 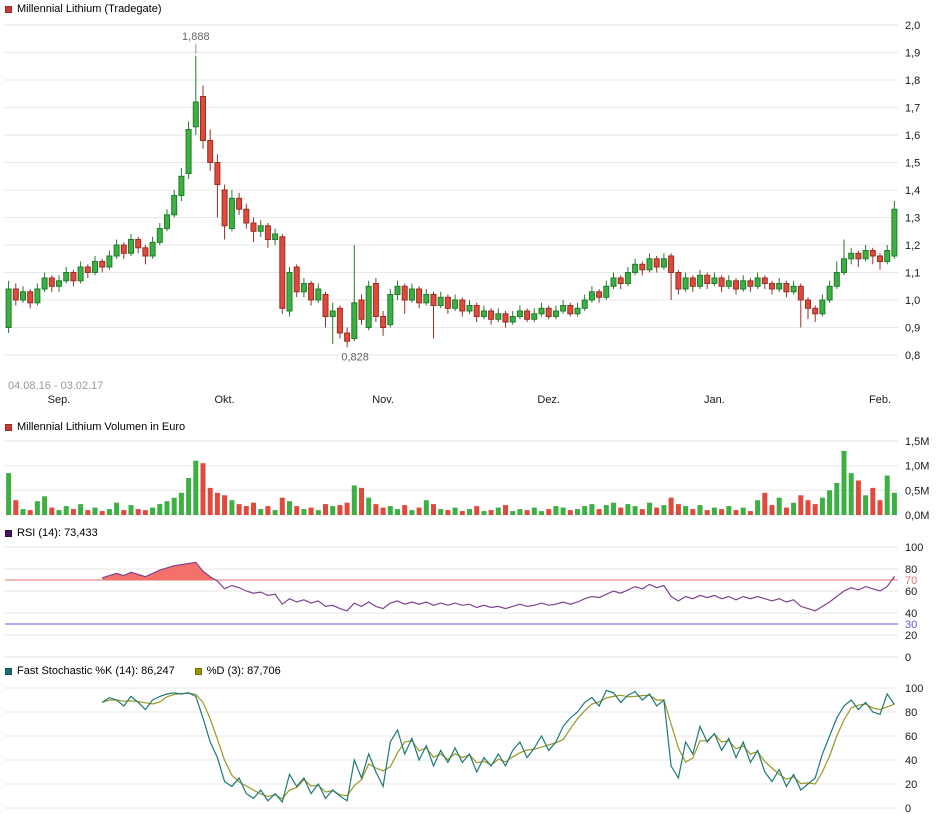 I want to click on svg-text: 1,0, so click(x=912, y=301).